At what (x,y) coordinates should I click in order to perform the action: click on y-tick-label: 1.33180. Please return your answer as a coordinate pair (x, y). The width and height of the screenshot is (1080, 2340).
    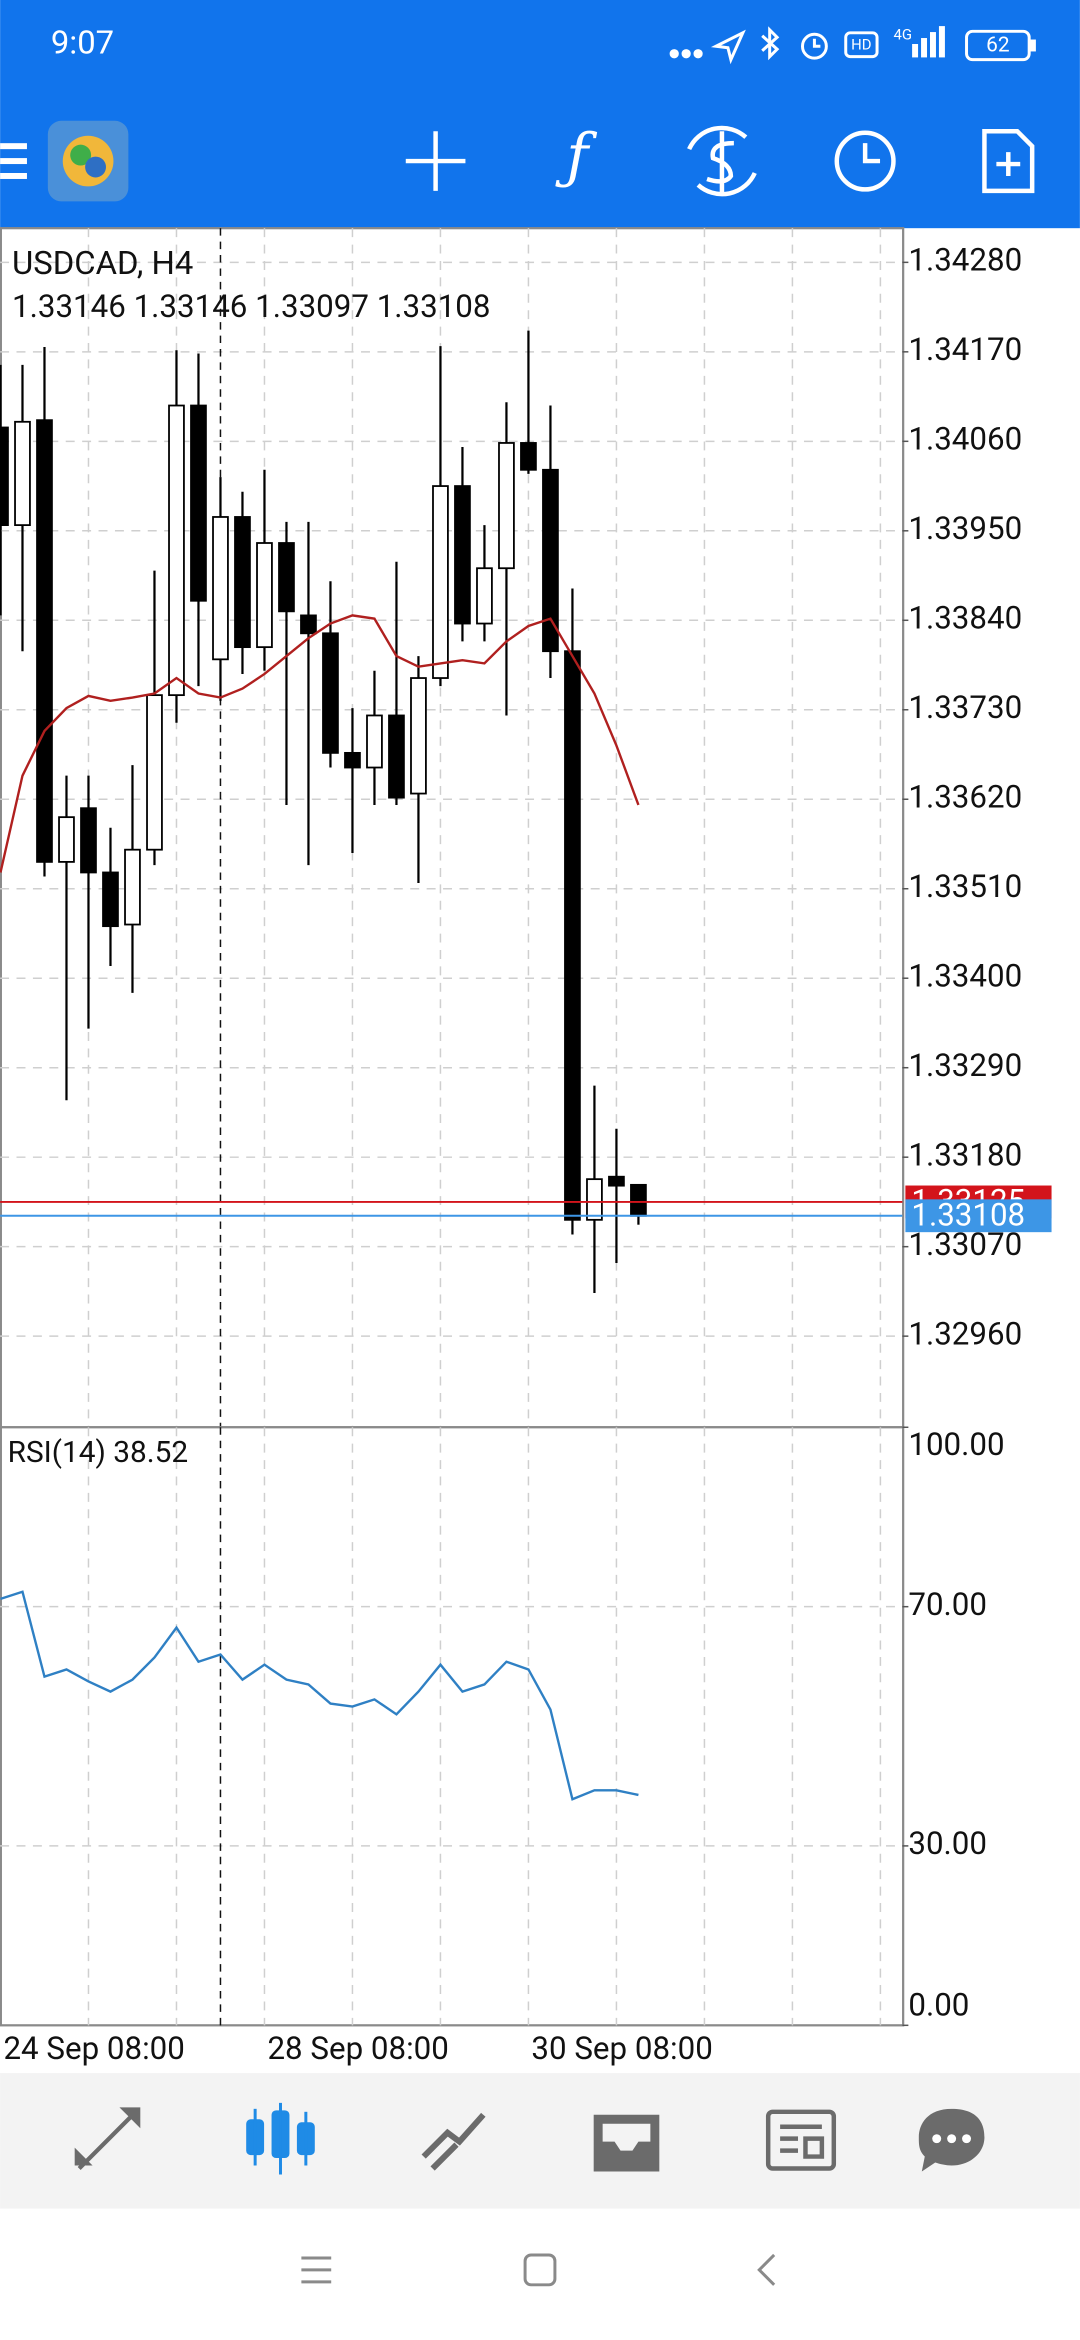
    Looking at the image, I should click on (965, 1154).